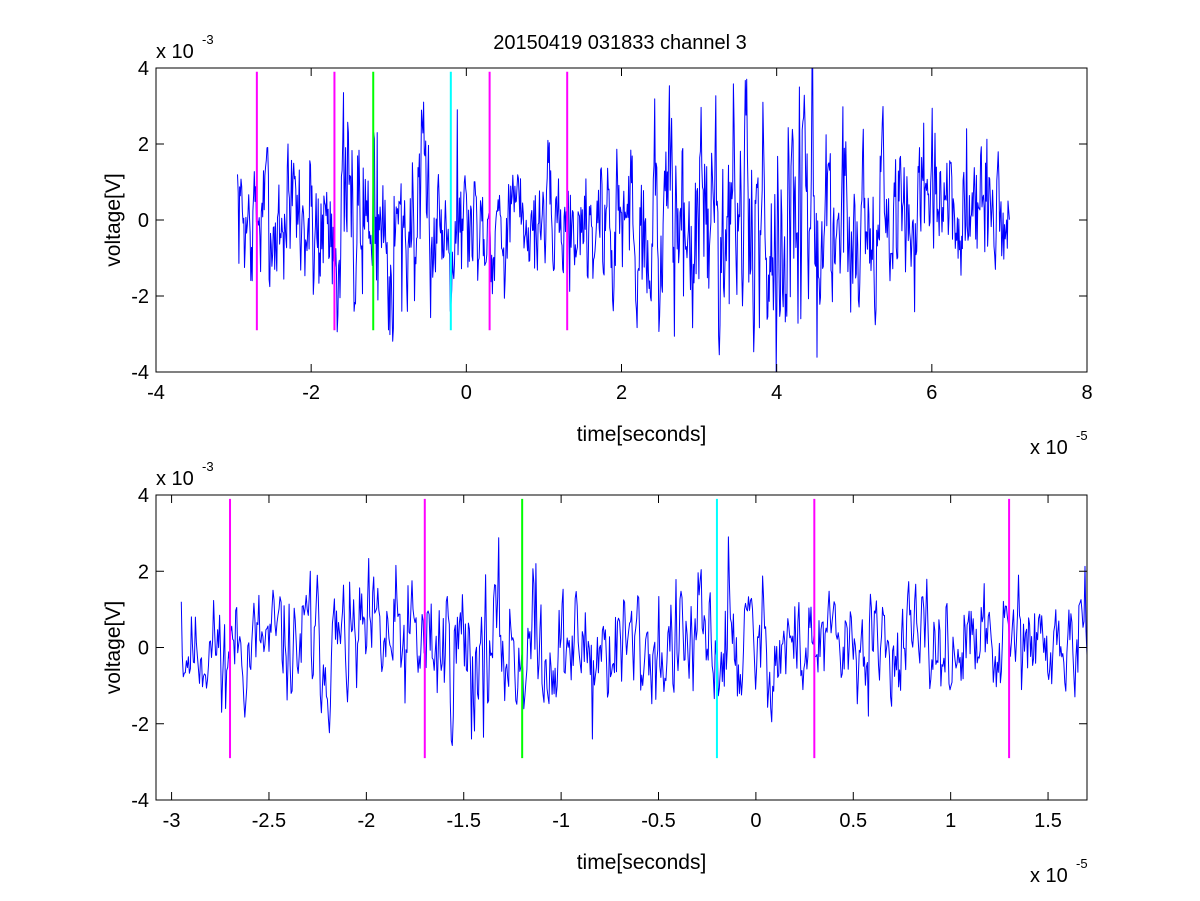  Describe the element at coordinates (156, 393) in the screenshot. I see `x-tick-label: -4` at that location.